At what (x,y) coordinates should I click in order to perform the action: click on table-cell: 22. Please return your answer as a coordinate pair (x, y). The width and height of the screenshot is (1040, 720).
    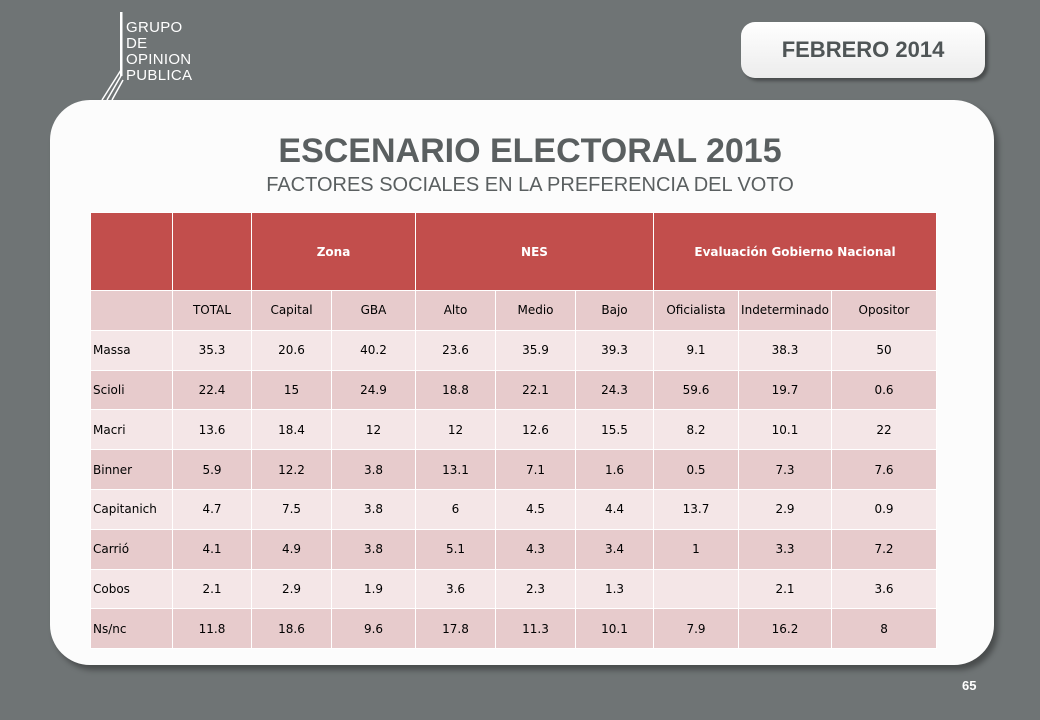
    Looking at the image, I should click on (884, 430).